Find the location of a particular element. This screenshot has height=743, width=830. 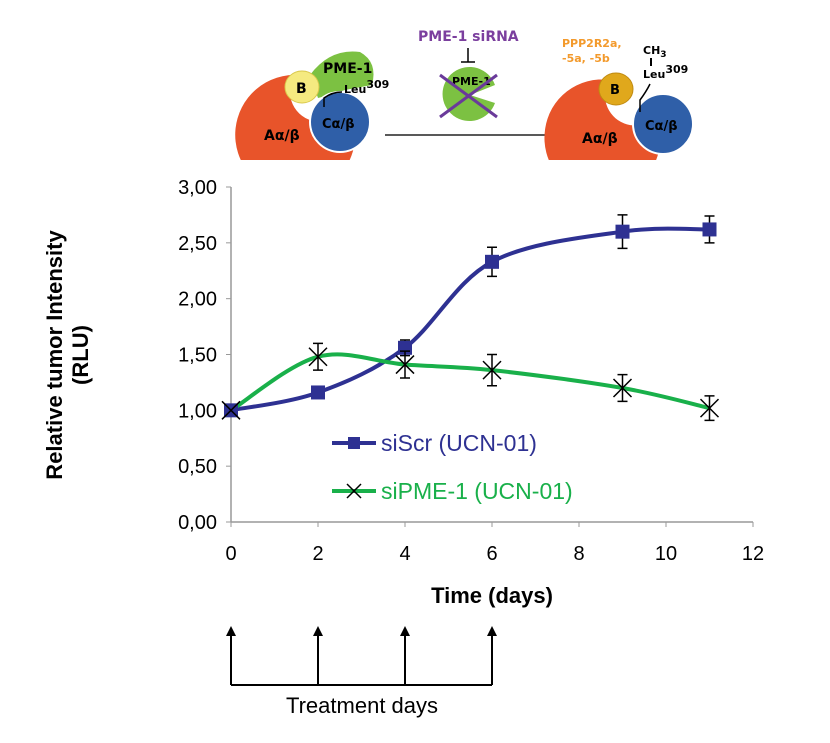

y-axis-title-1: Relative tumor Intensity is located at coordinates (54, 355).